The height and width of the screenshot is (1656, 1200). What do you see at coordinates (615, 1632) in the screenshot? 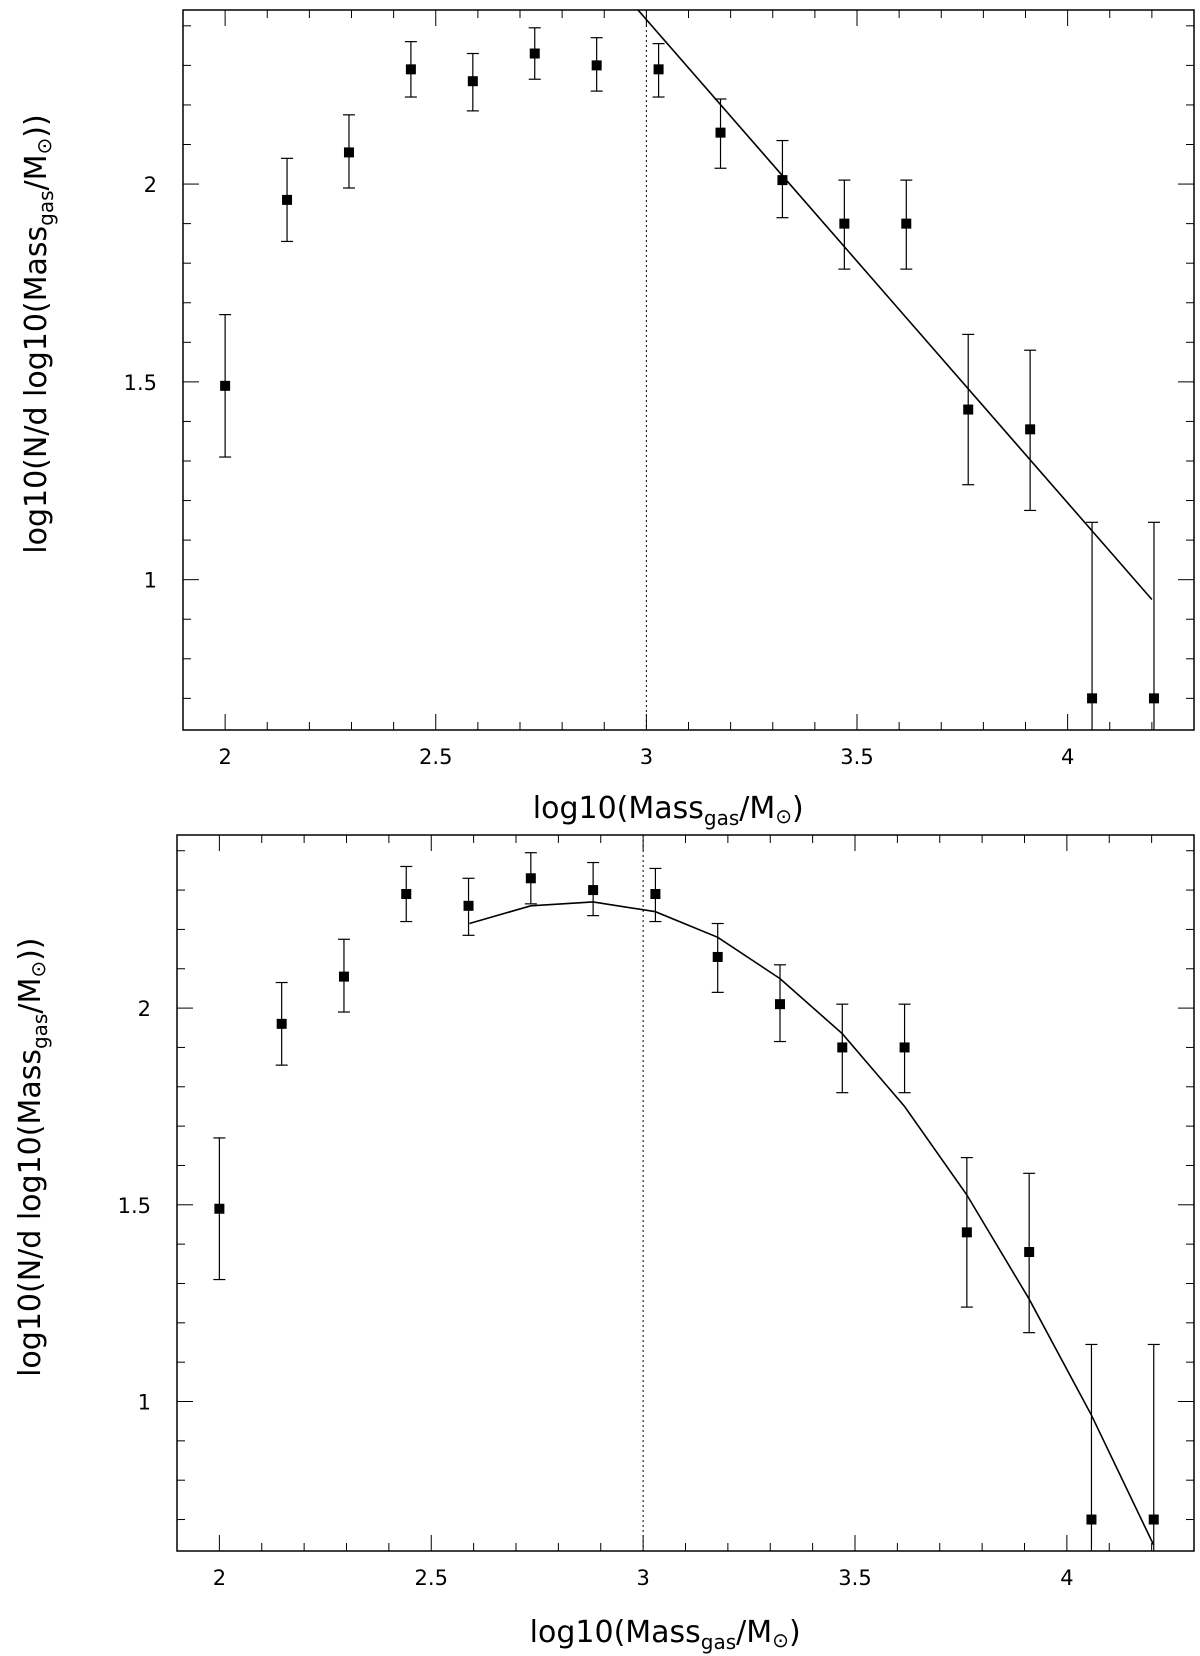
I see `axis-label-part-main: log10(Mass` at bounding box center [615, 1632].